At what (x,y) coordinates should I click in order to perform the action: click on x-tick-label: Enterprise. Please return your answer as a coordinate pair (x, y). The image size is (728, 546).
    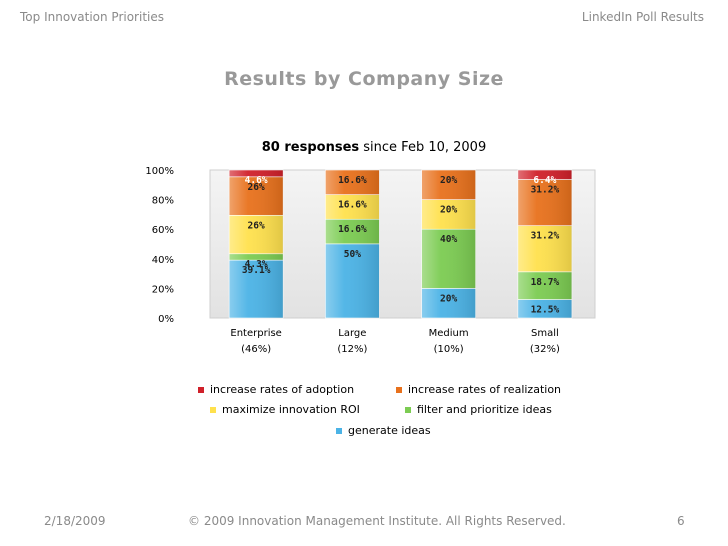
    Looking at the image, I should click on (255, 333).